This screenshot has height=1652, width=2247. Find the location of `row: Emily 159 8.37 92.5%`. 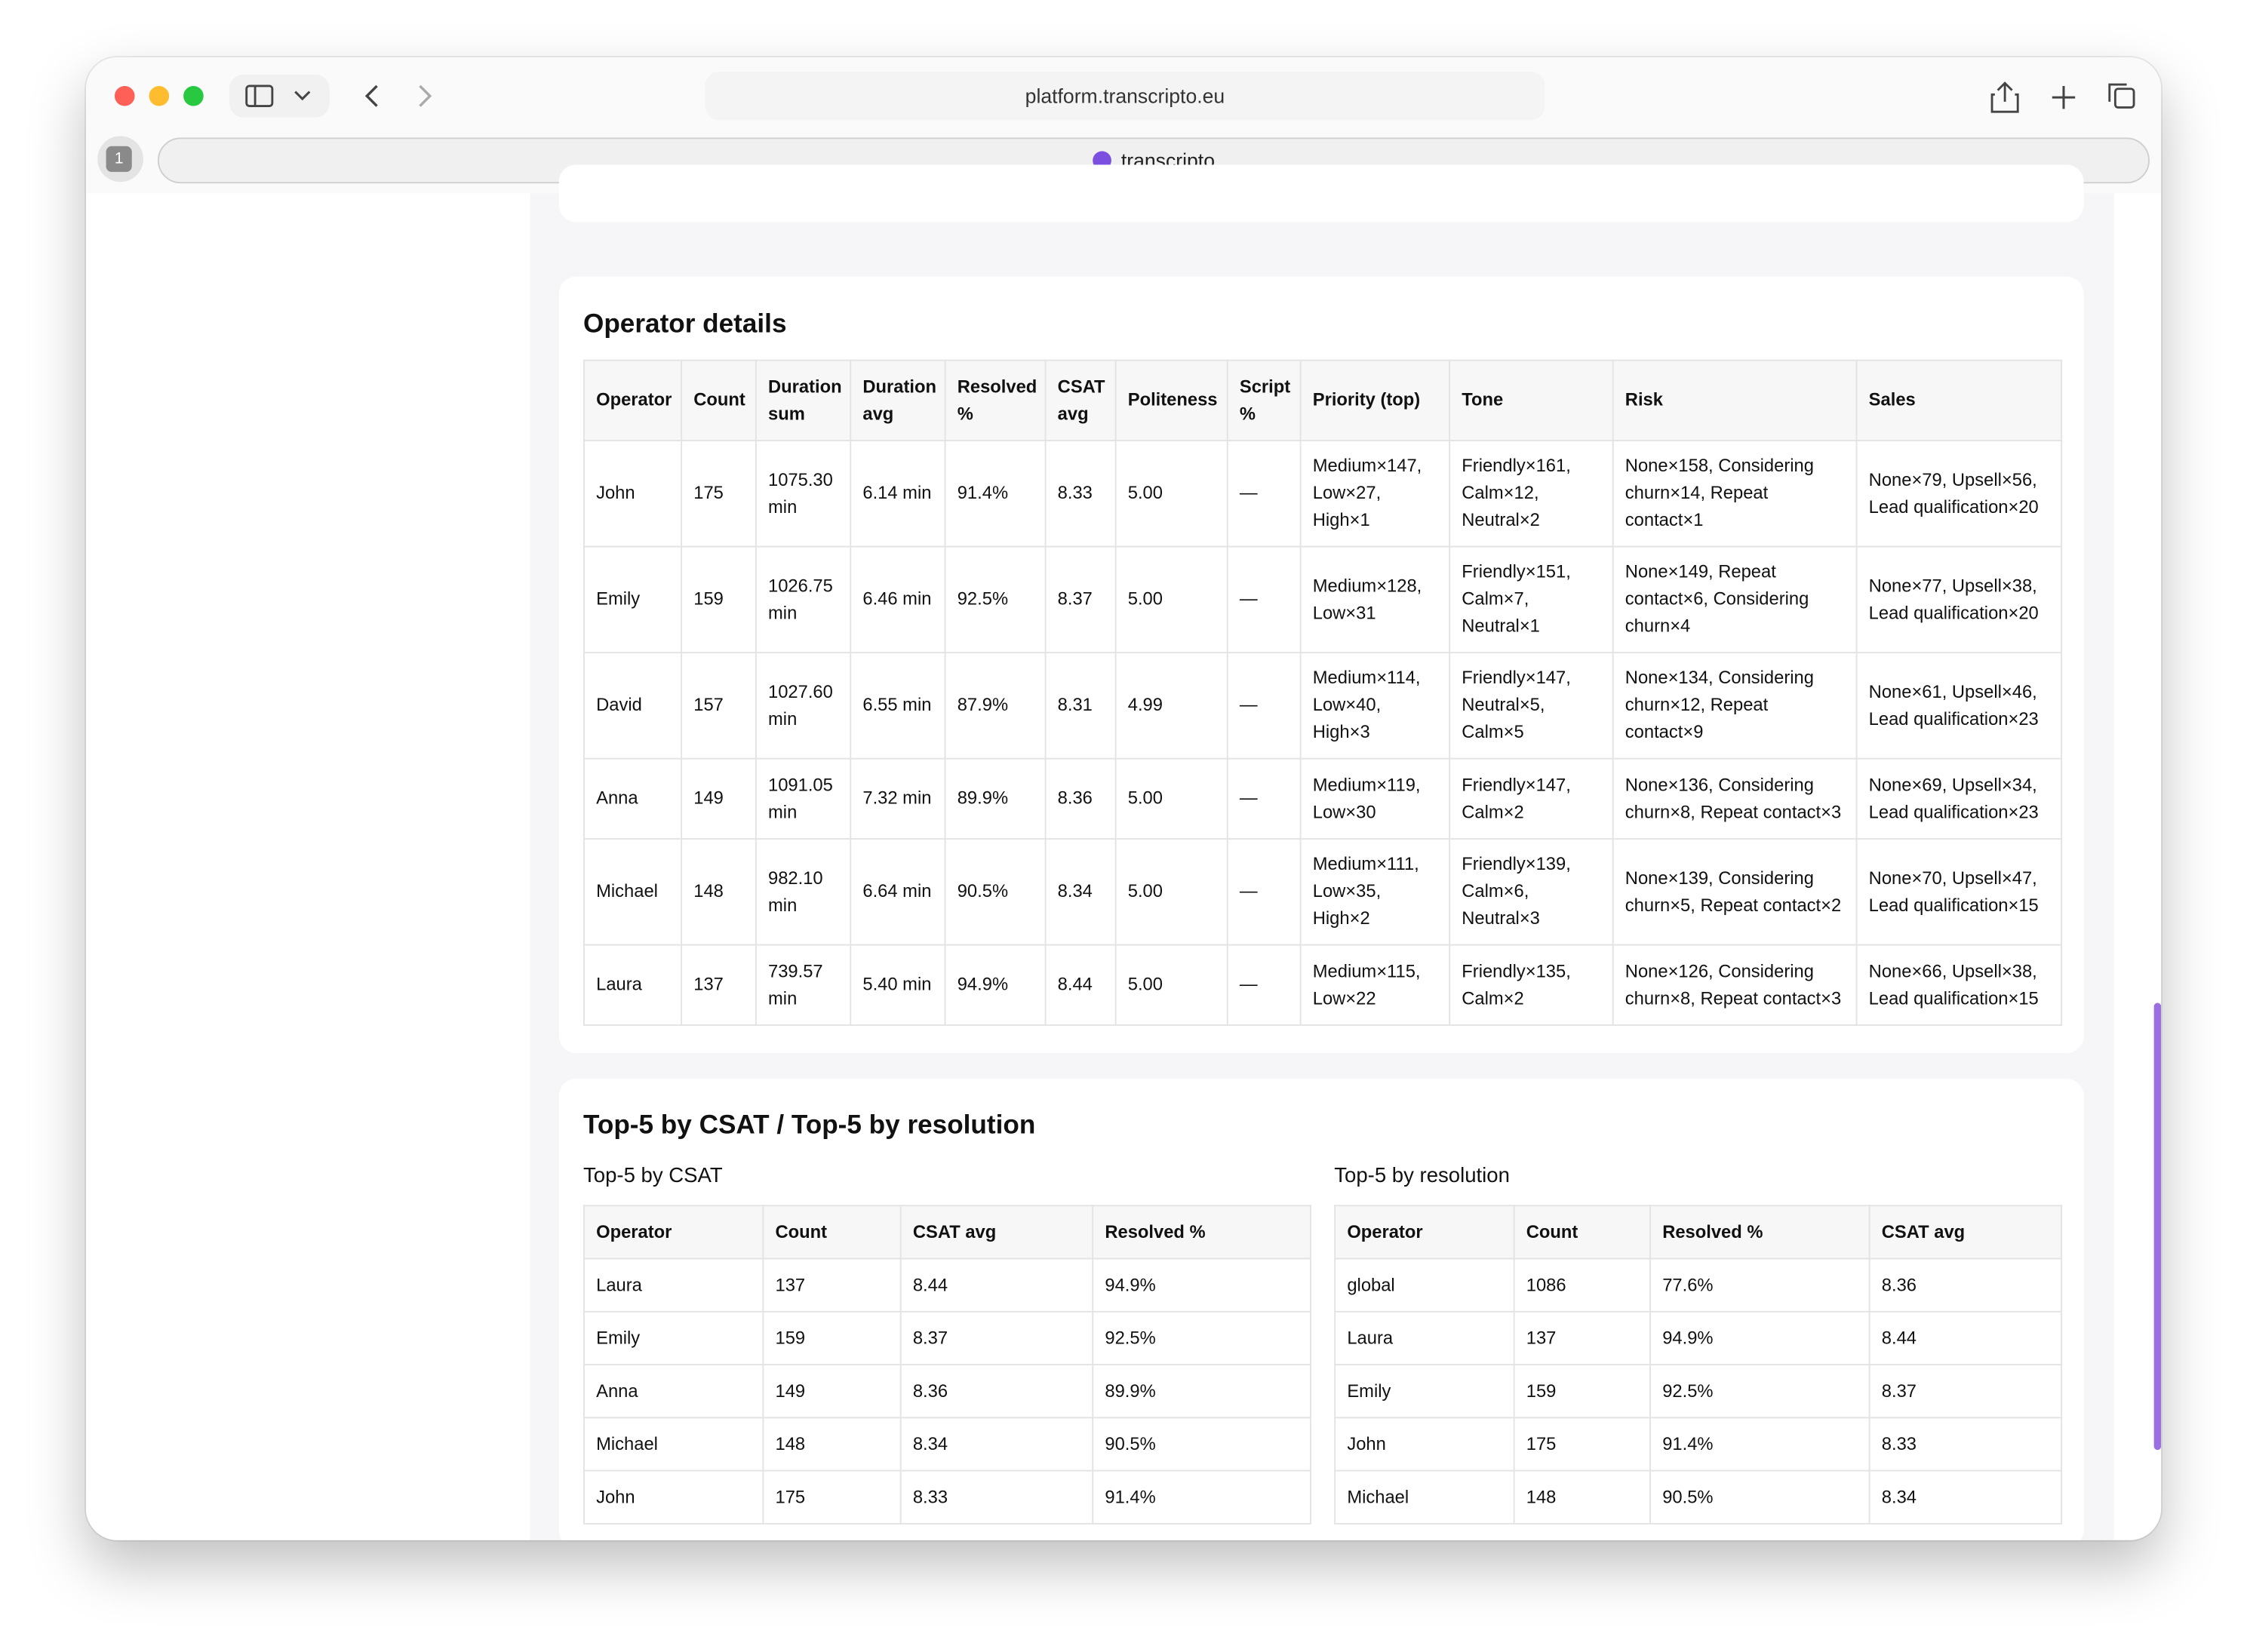

row: Emily 159 8.37 92.5% is located at coordinates (947, 1338).